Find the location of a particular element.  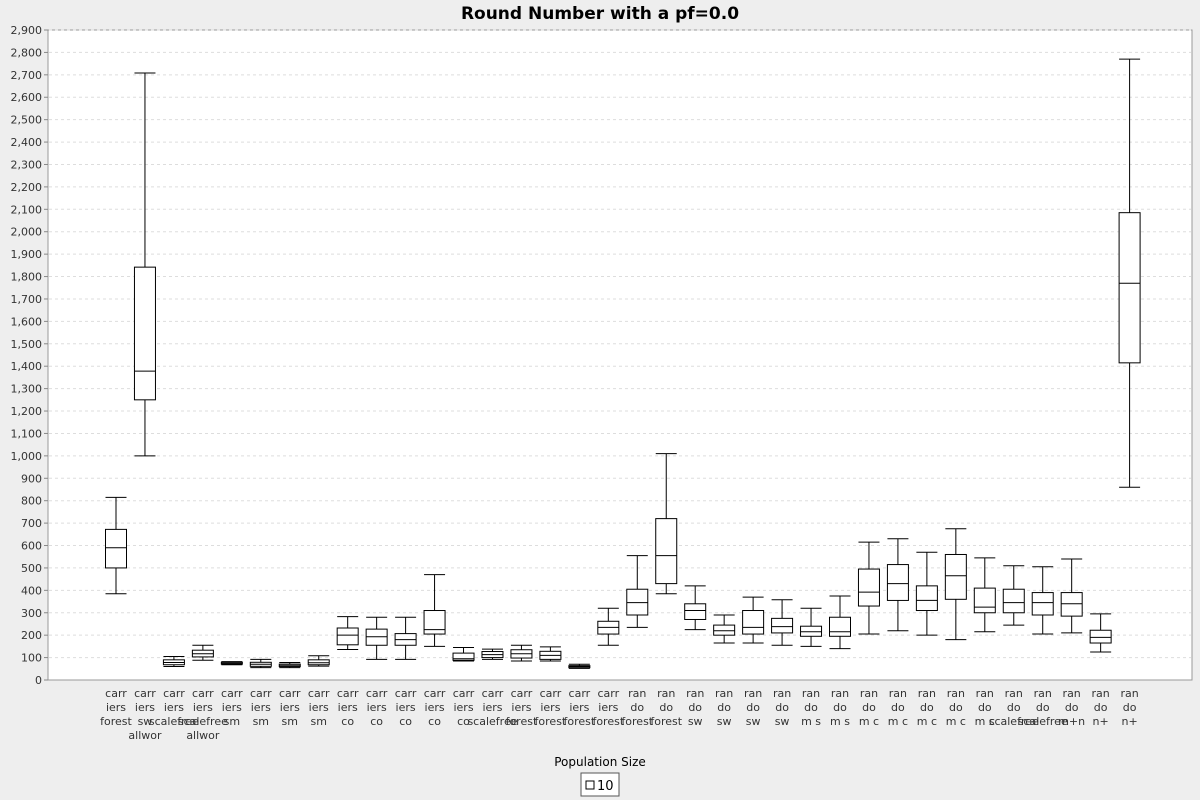

y-tick-label: 400 is located at coordinates (31, 590).